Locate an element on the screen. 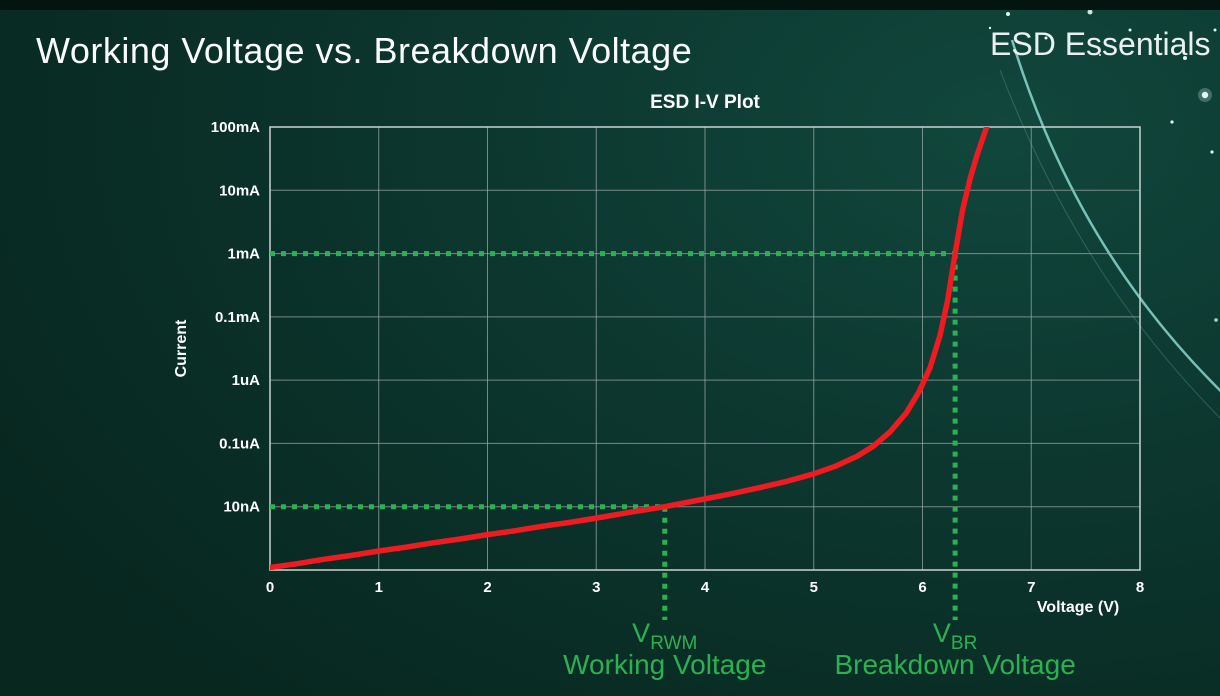 The width and height of the screenshot is (1220, 696). x-tick-label: 1 is located at coordinates (379, 587).